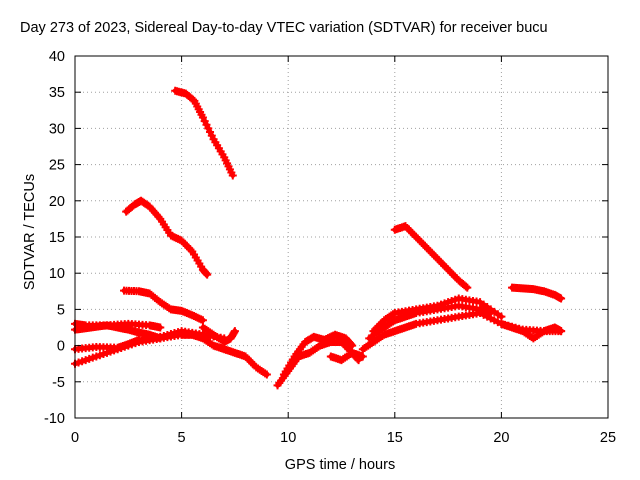 The height and width of the screenshot is (480, 640). What do you see at coordinates (395, 438) in the screenshot?
I see `x-tick-label: 15` at bounding box center [395, 438].